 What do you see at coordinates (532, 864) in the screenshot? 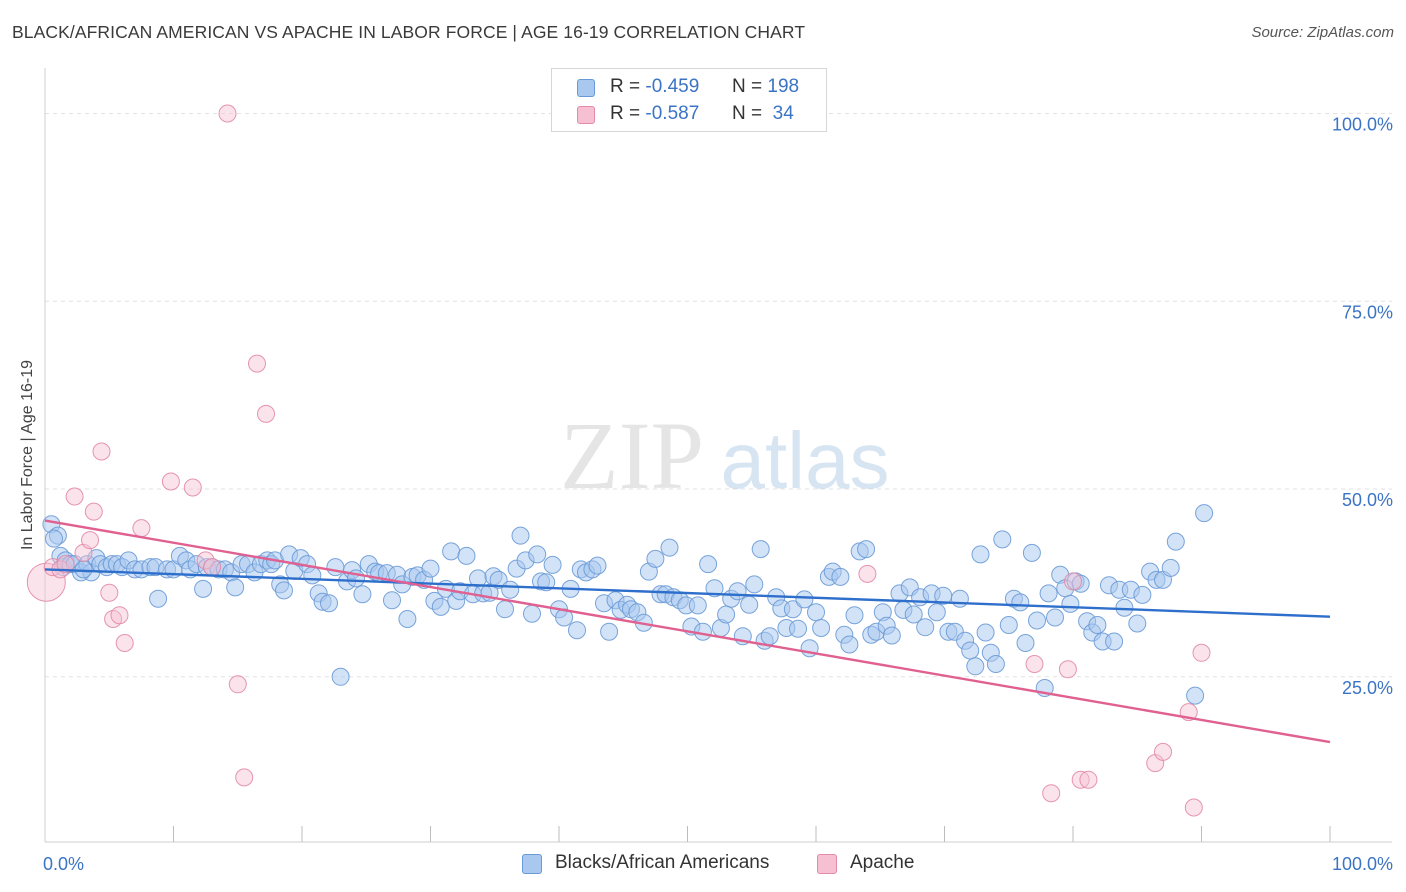
I see `legend-swatch-blacks` at bounding box center [532, 864].